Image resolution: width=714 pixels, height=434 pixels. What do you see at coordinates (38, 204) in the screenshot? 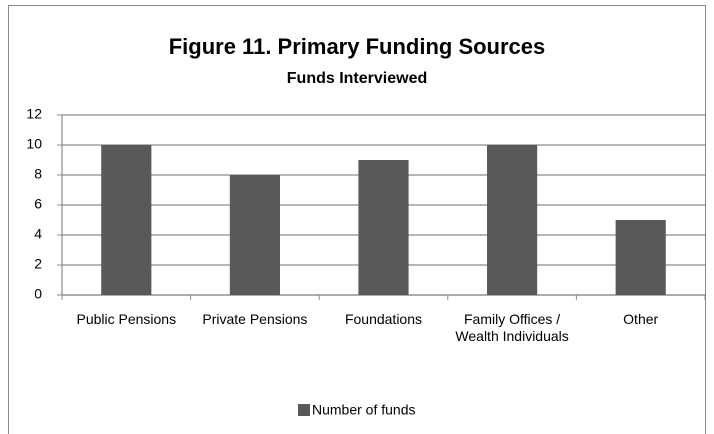
I see `y-tick-label: 6` at bounding box center [38, 204].